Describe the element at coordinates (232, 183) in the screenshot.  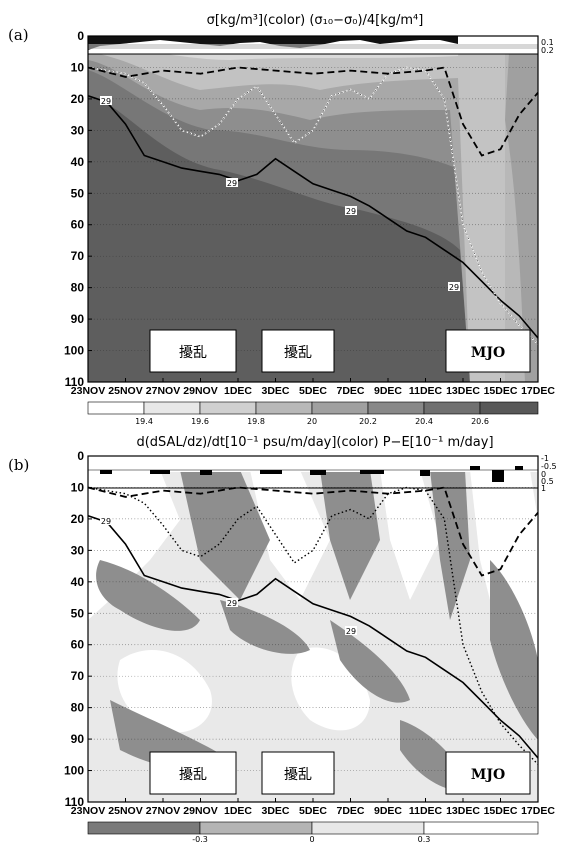
I see `contour-label: 29` at that location.